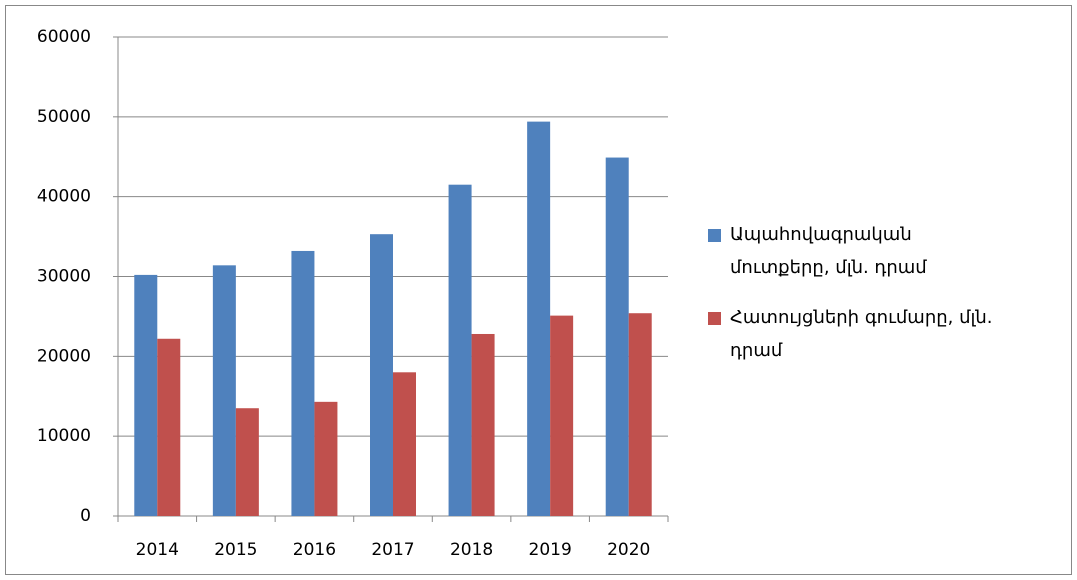 The width and height of the screenshot is (1077, 580). I want to click on legend-label: Ապահովագրական մուտքերը, մլն. դրամ, so click(828, 251).